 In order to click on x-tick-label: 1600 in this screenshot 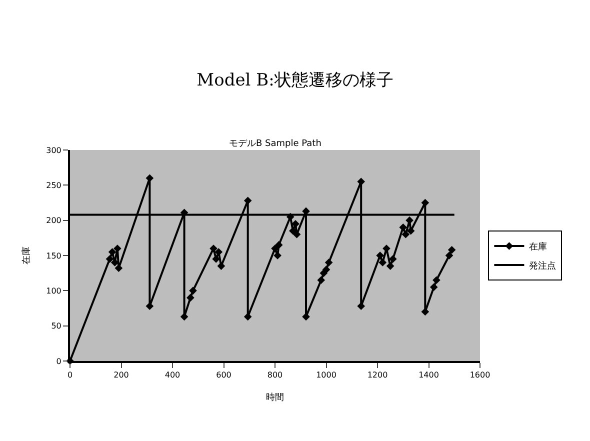, I will do `click(480, 375)`.